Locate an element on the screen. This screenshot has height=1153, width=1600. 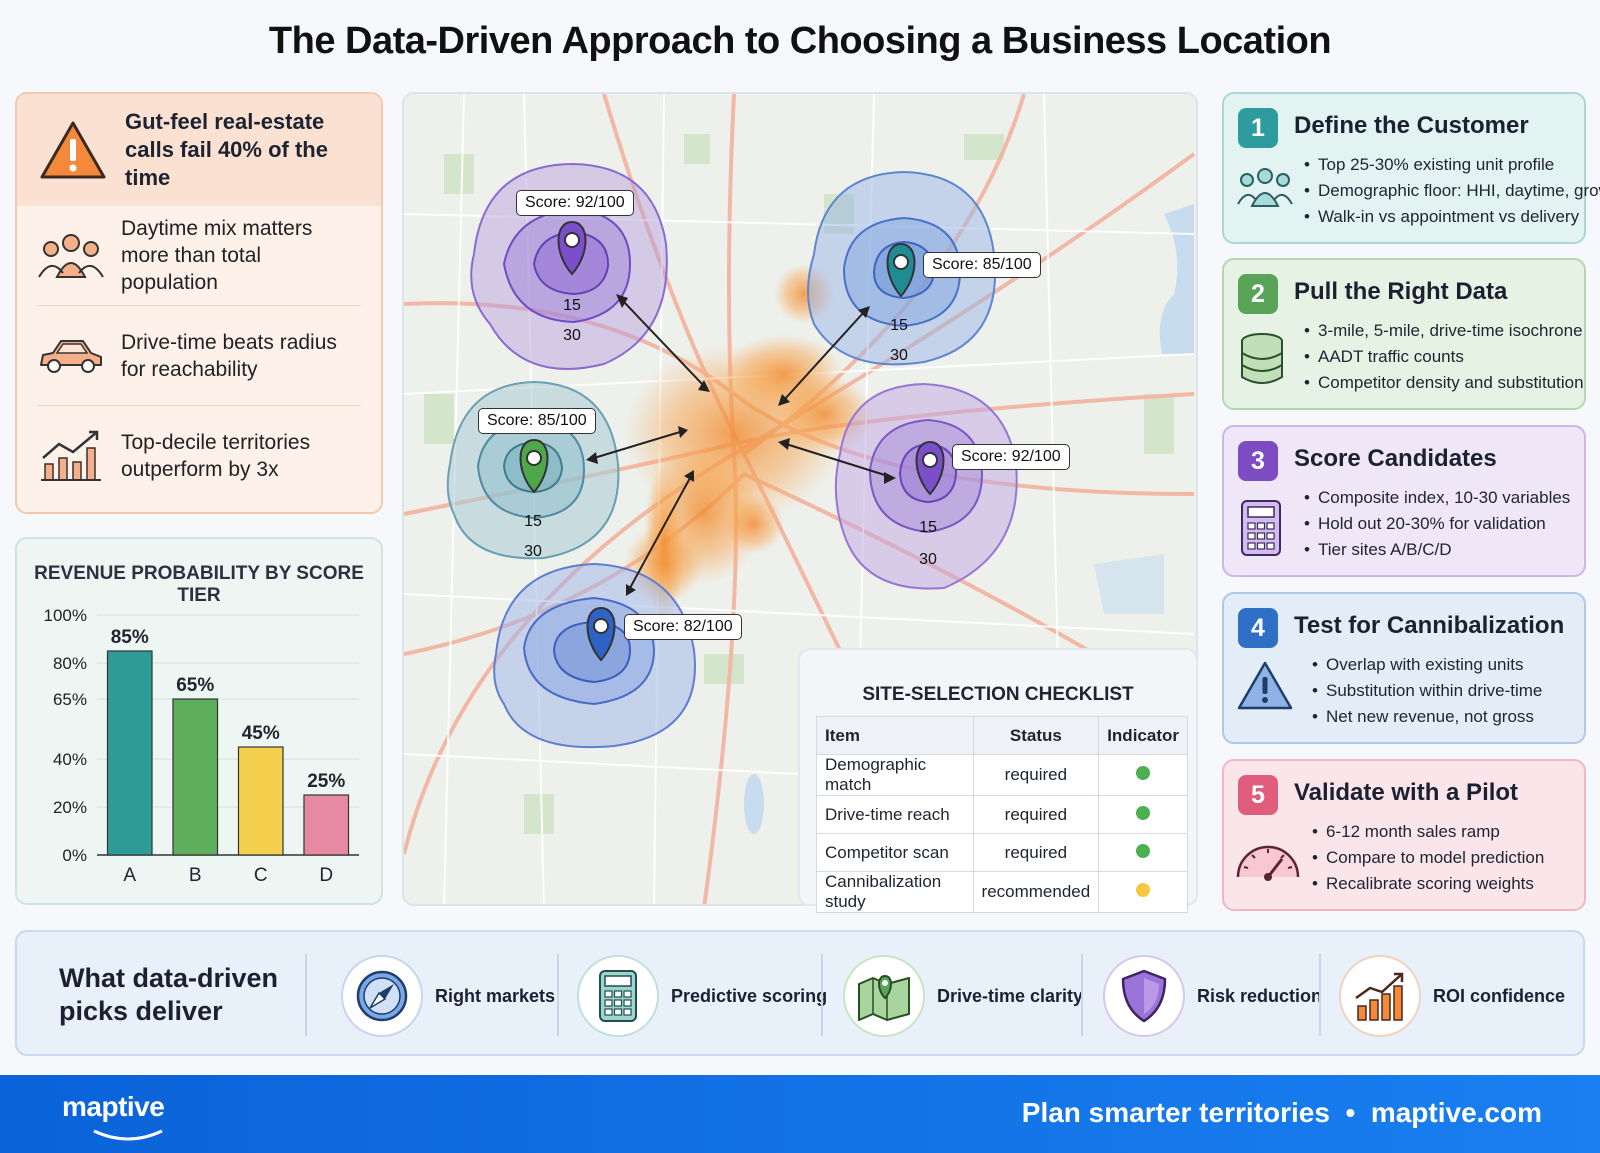
footer-tagline: Plan smarter territories • maptive.com is located at coordinates (1281, 1112).